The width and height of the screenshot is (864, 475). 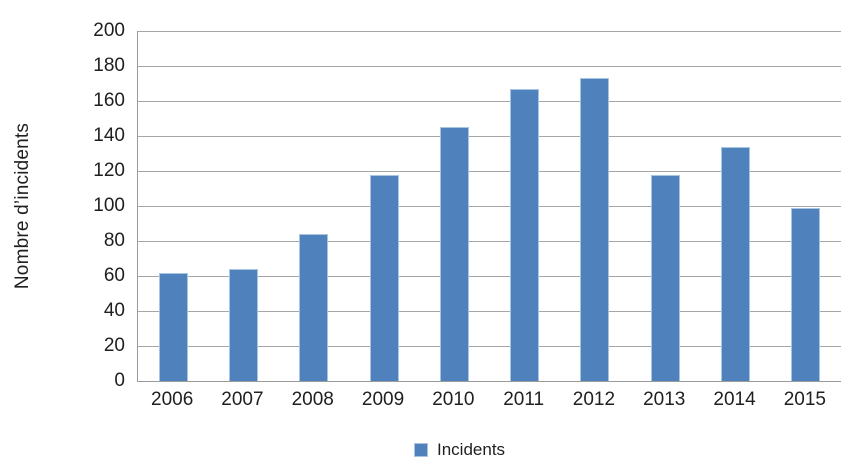 What do you see at coordinates (471, 449) in the screenshot?
I see `legend-label: Incidents` at bounding box center [471, 449].